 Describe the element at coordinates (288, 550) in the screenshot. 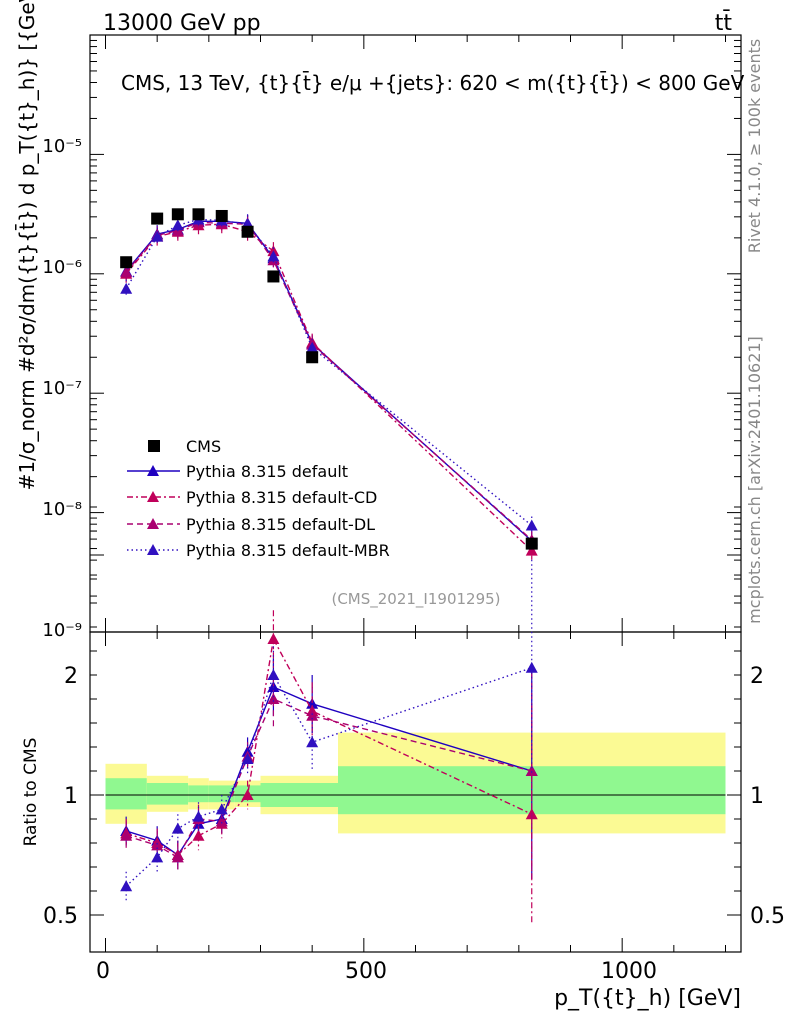

I see `legend-label-mbr: Pythia 8.315 default-MBR` at that location.